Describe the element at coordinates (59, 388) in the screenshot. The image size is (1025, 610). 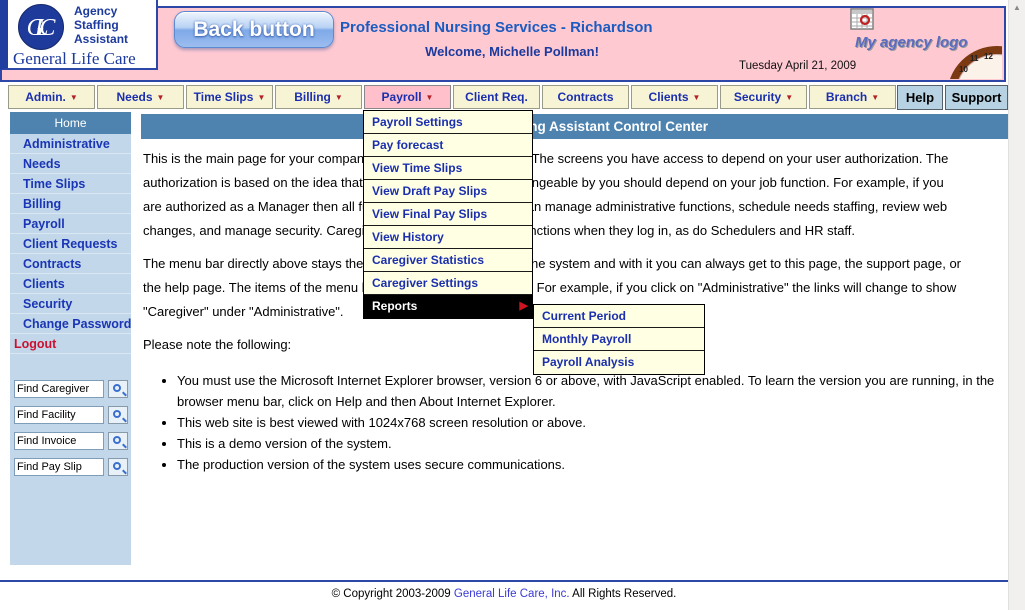
I see `find-caregiver-input` at that location.